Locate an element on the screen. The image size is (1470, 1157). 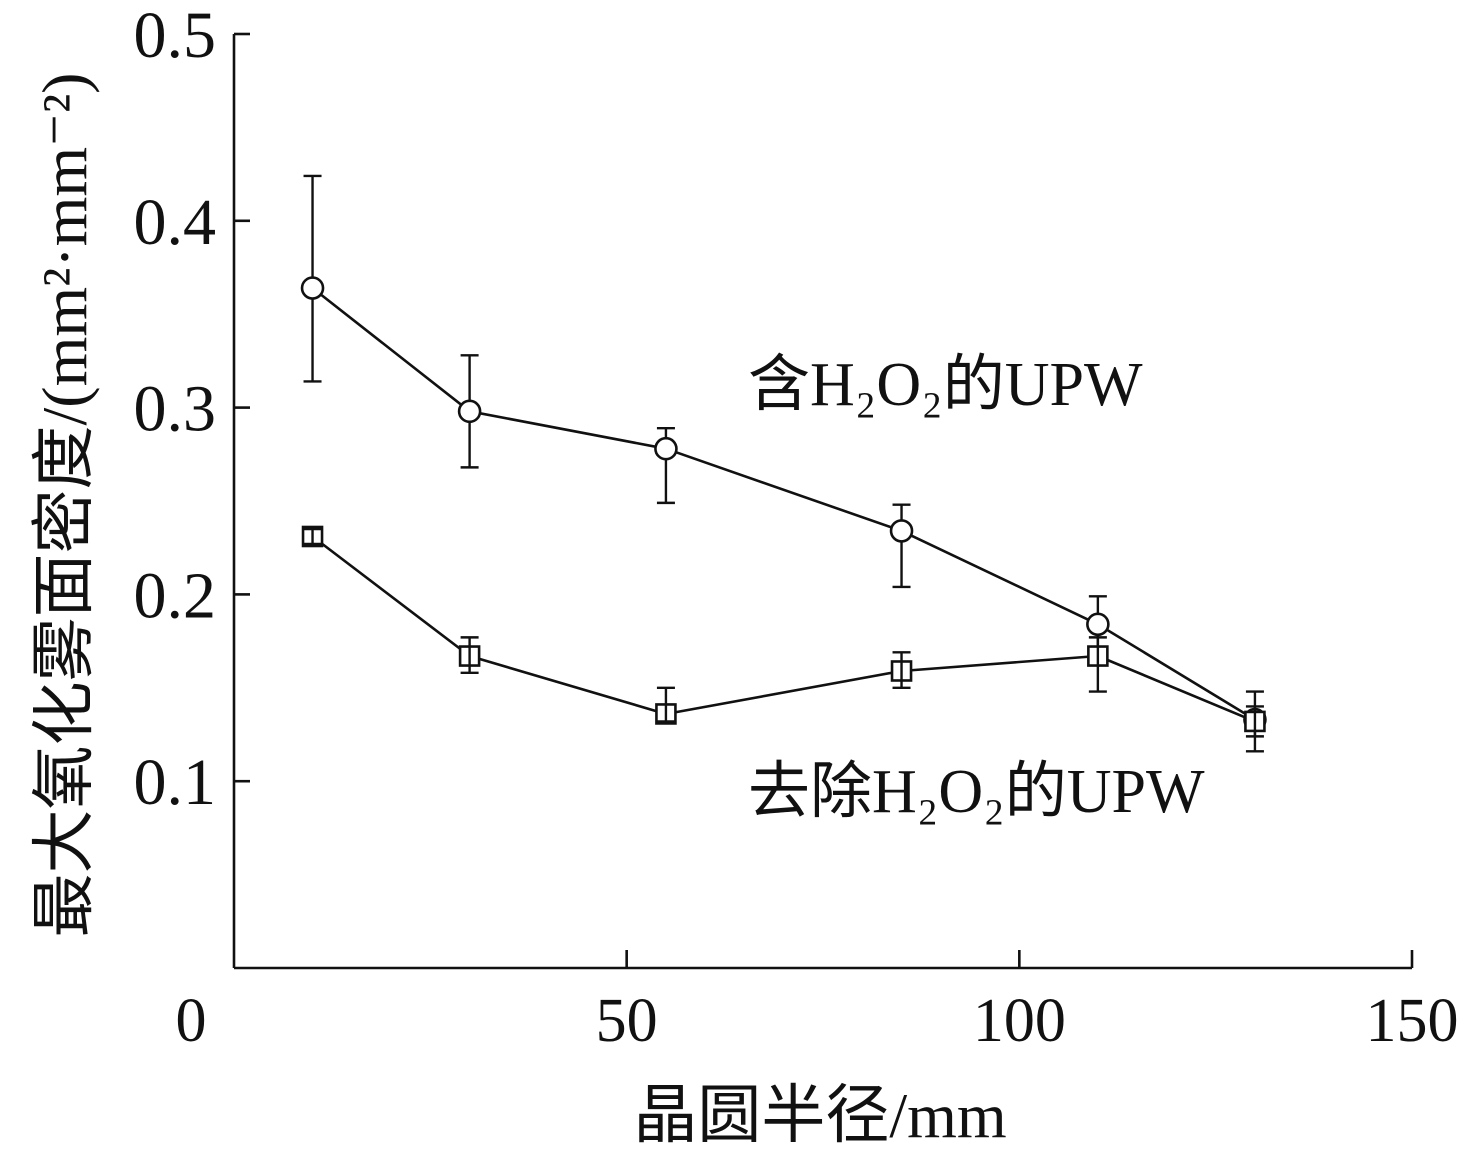
x-tick-label: 0 is located at coordinates (191, 1021).